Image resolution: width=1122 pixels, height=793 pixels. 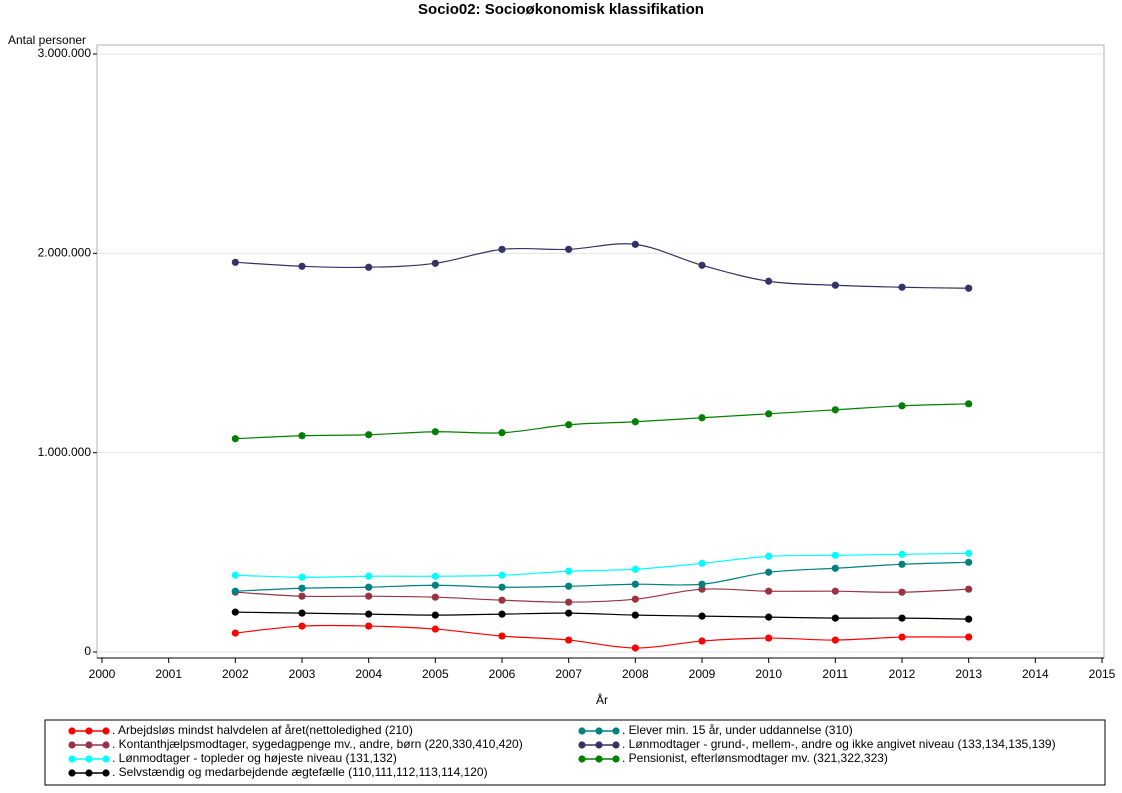 I want to click on y-tick-label: 3.000.000, so click(x=65, y=53).